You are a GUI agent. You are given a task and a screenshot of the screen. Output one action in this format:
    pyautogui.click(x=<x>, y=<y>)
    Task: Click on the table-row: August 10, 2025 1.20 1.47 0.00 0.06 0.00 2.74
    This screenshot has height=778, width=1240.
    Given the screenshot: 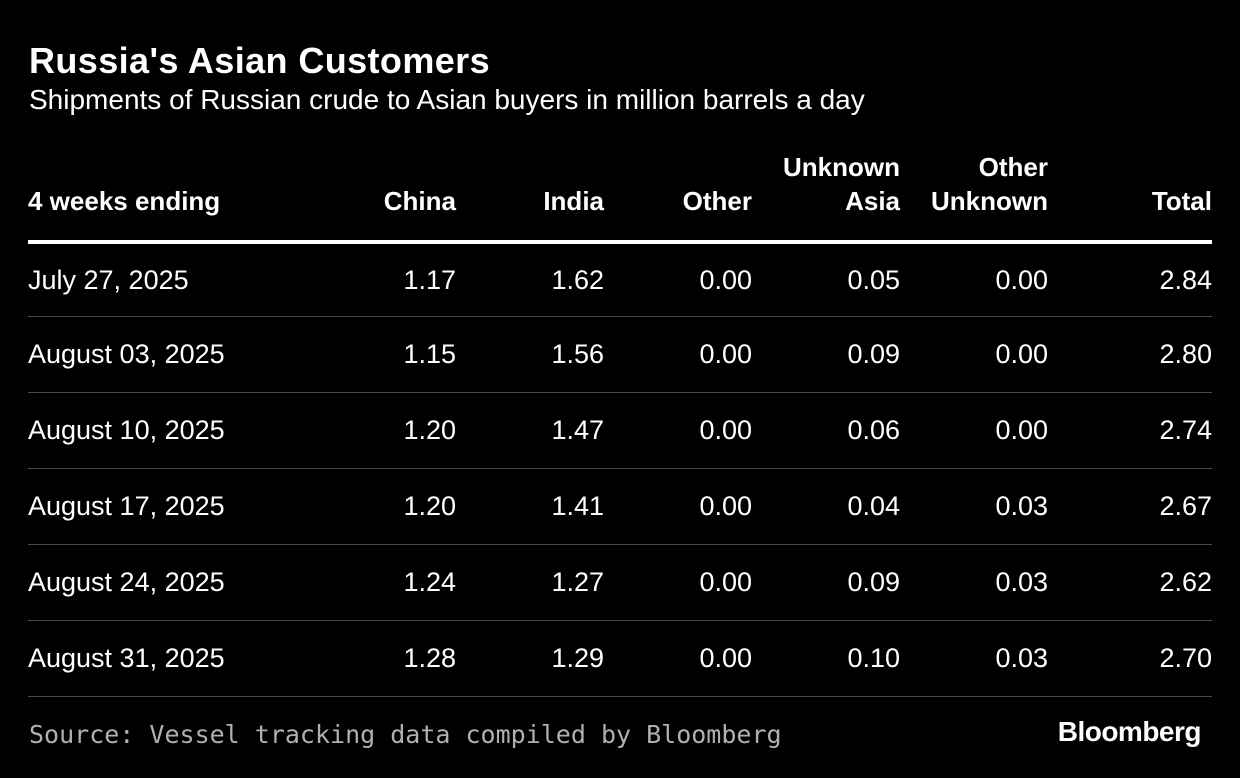 What is the action you would take?
    pyautogui.click(x=620, y=430)
    